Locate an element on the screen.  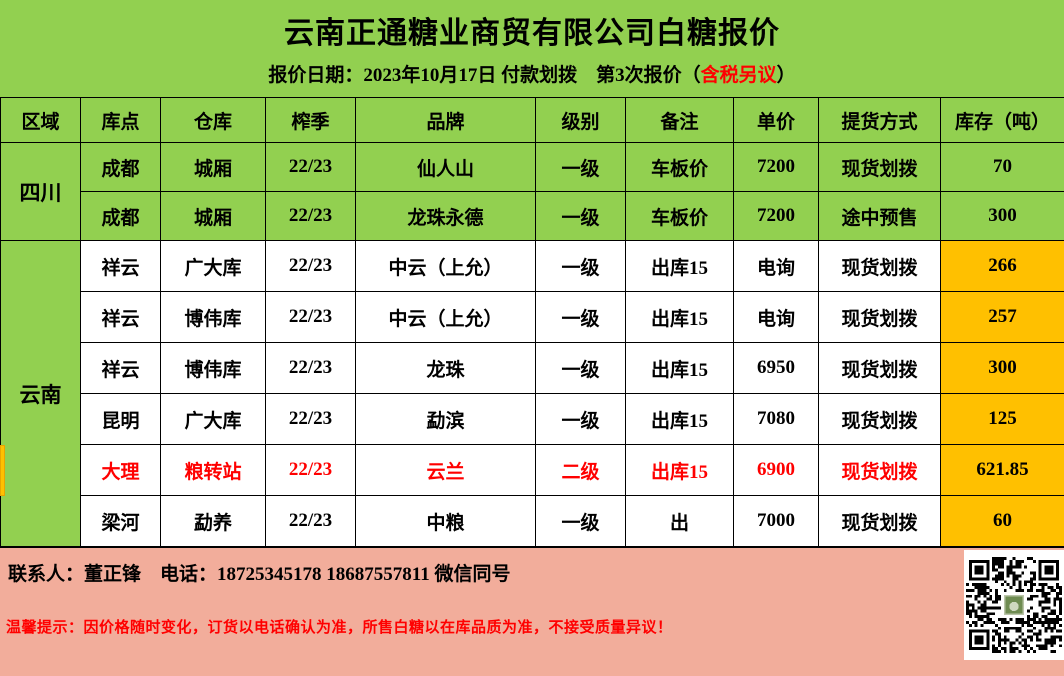
table-row: 梁河 勐养 22/23 中粮 一级出 7000 现货划拨 60 is located at coordinates (532, 521).